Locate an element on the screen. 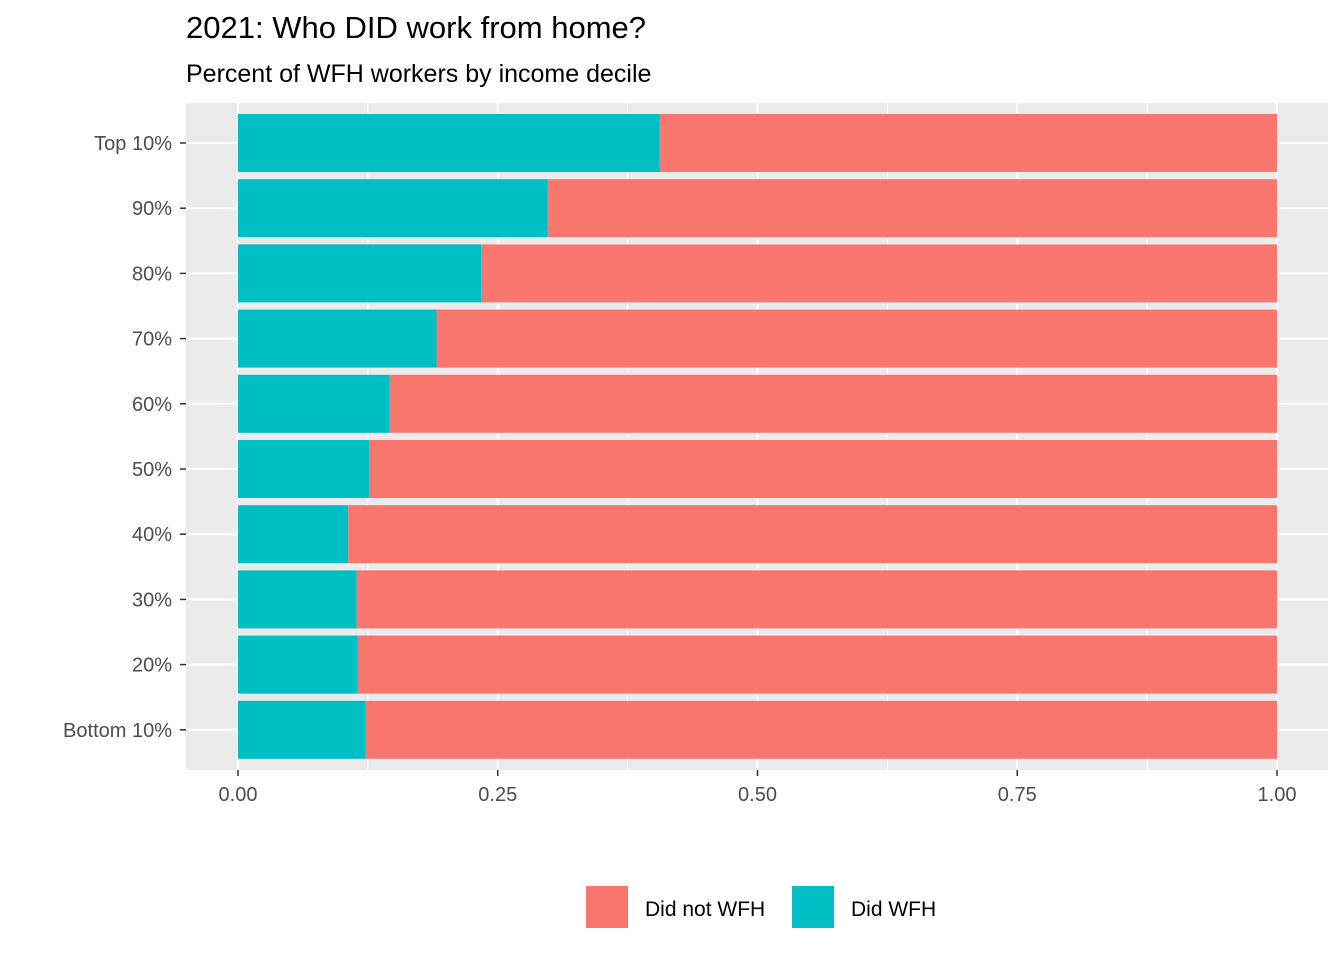  legend-label-did-wfh: Did WFH is located at coordinates (893, 909).